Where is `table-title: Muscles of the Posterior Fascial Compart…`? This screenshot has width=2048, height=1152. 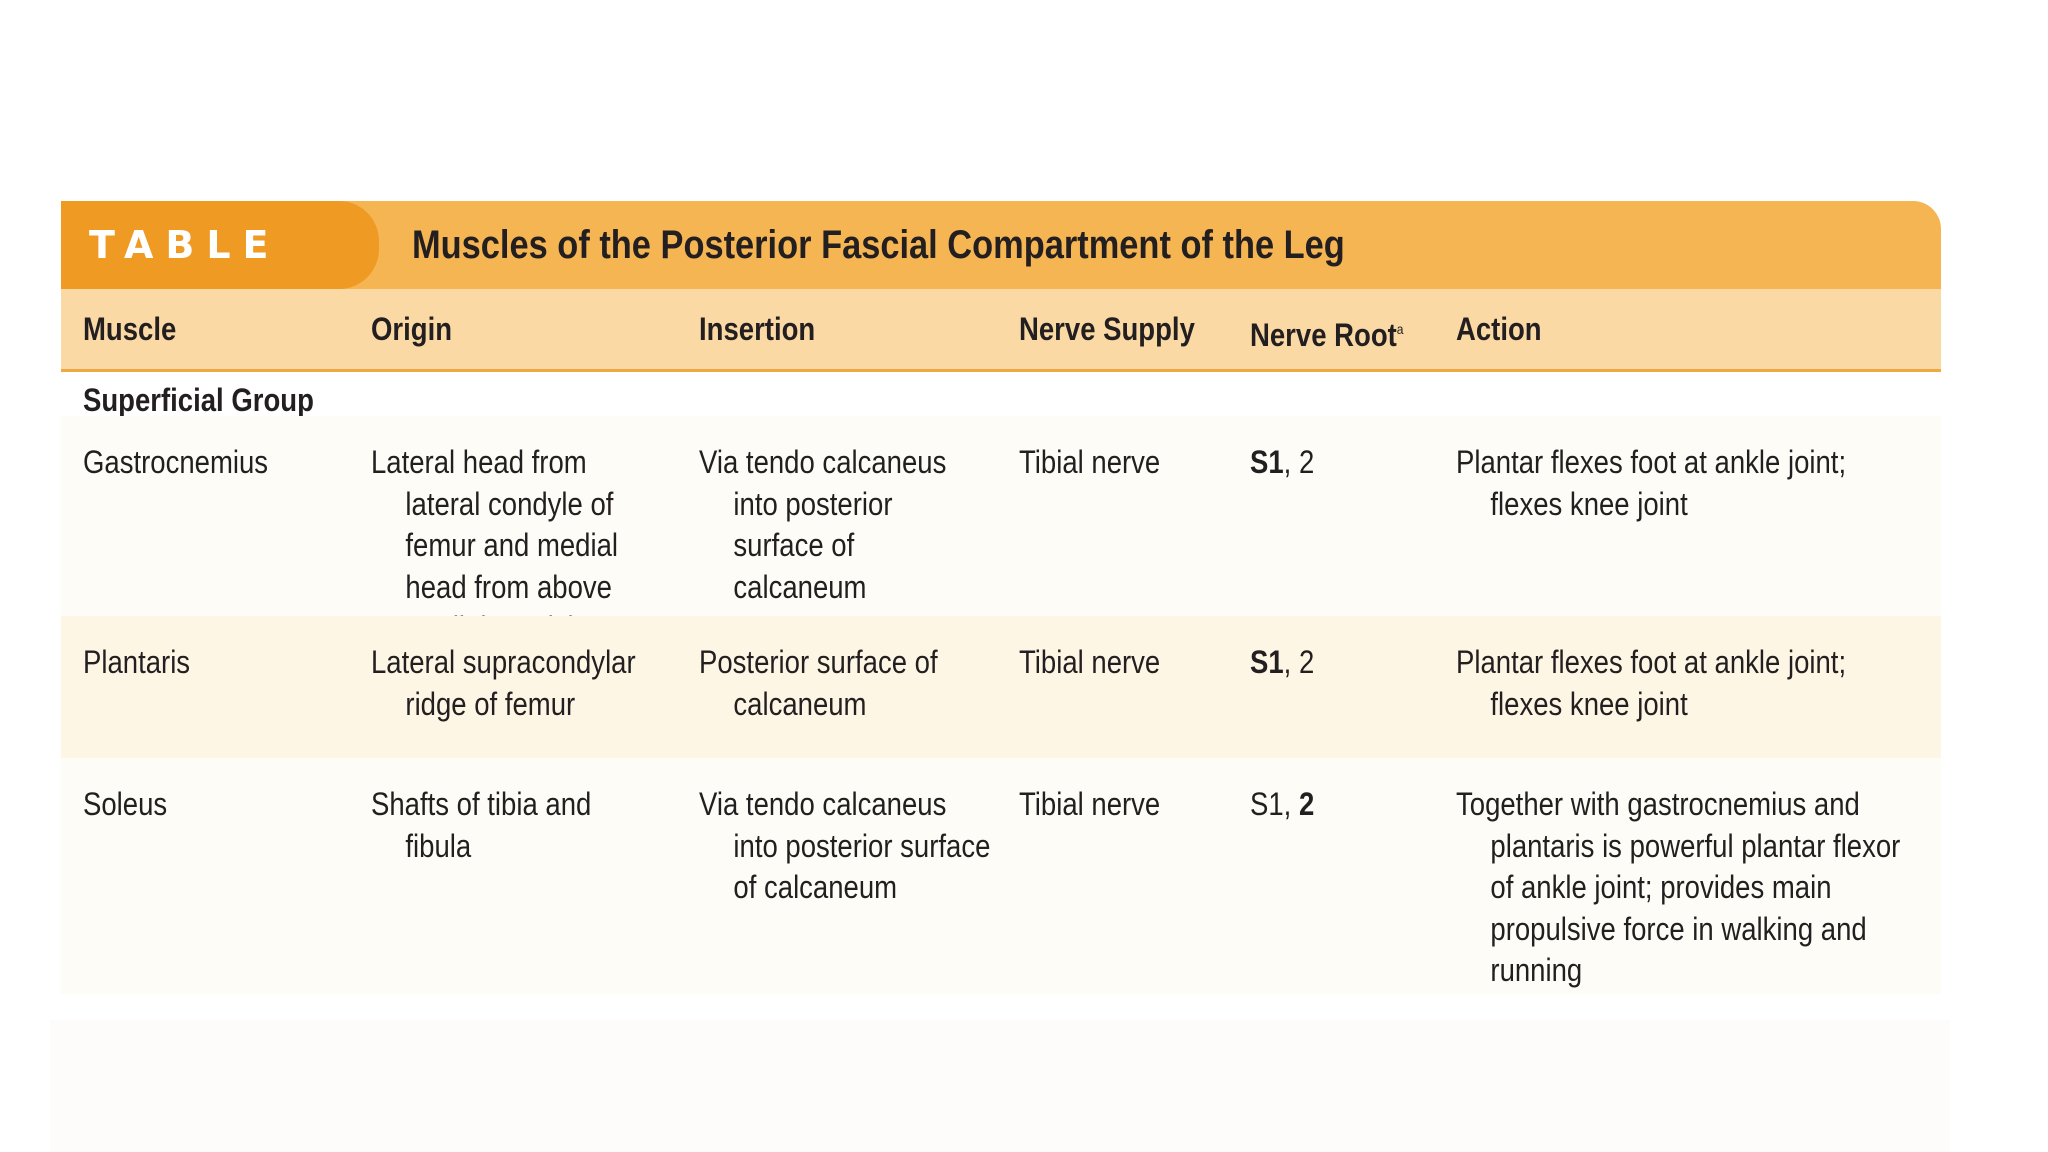 table-title: Muscles of the Posterior Fascial Compart… is located at coordinates (878, 245).